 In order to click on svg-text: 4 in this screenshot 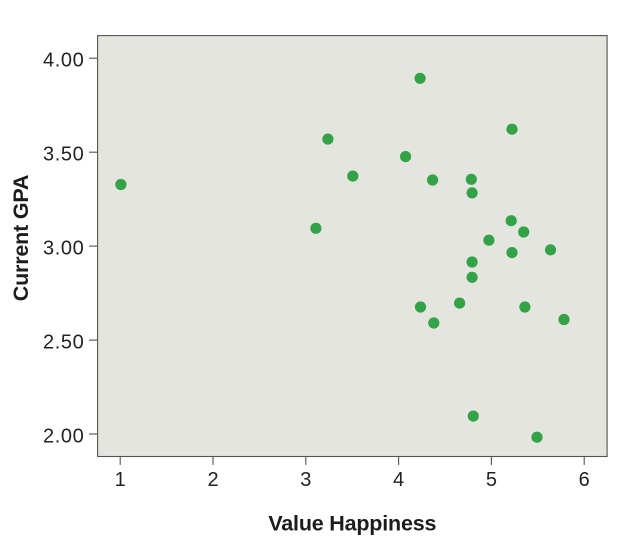, I will do `click(398, 480)`.